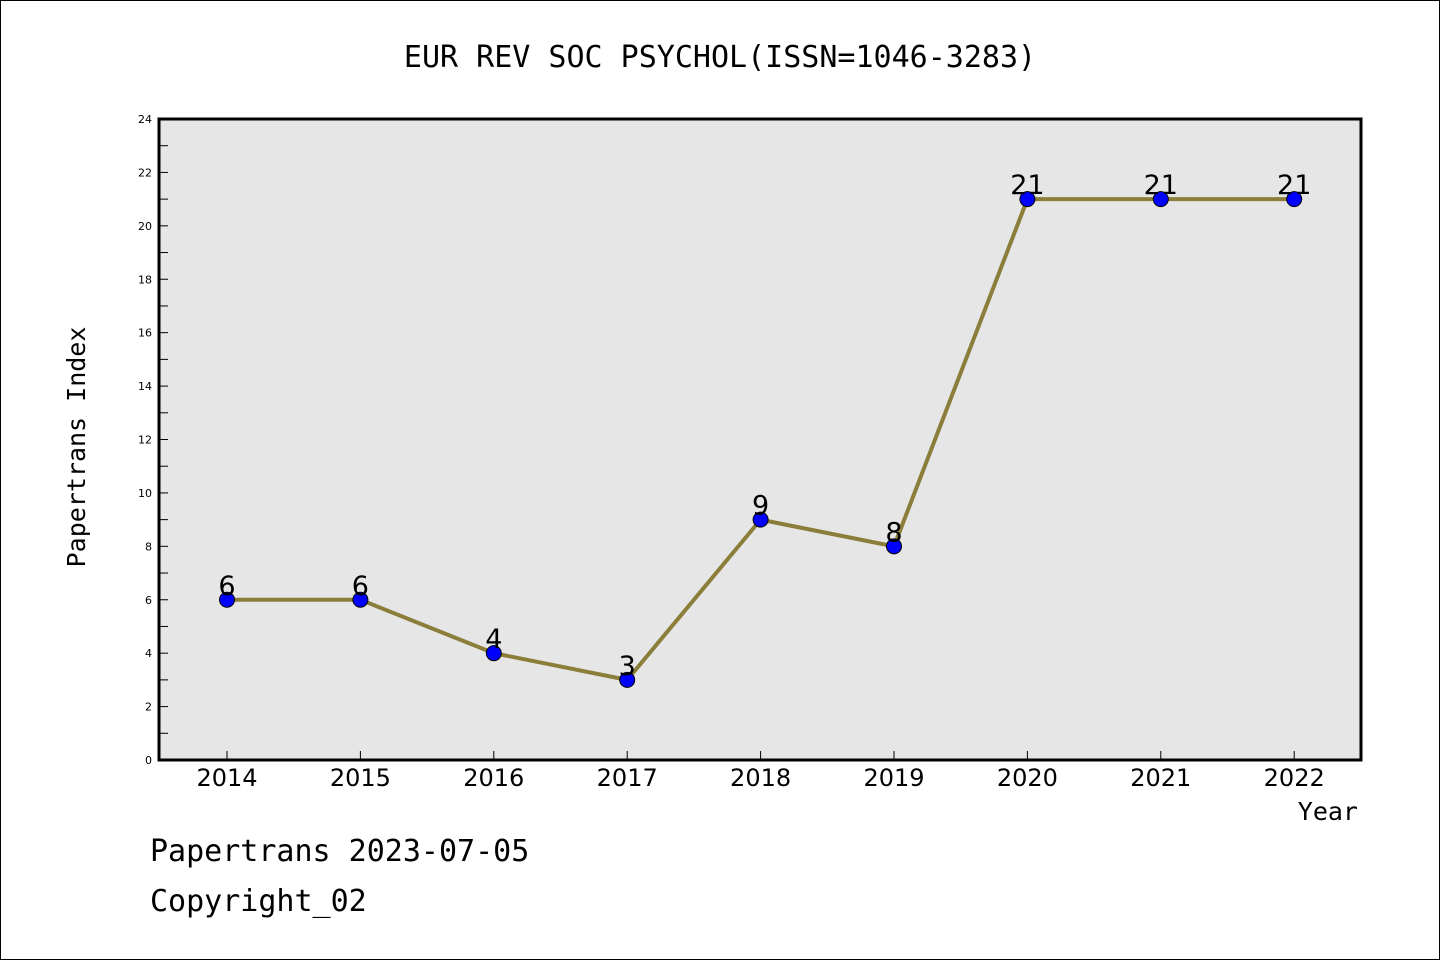 This screenshot has width=1440, height=960. I want to click on y-tick-label: 12, so click(145, 440).